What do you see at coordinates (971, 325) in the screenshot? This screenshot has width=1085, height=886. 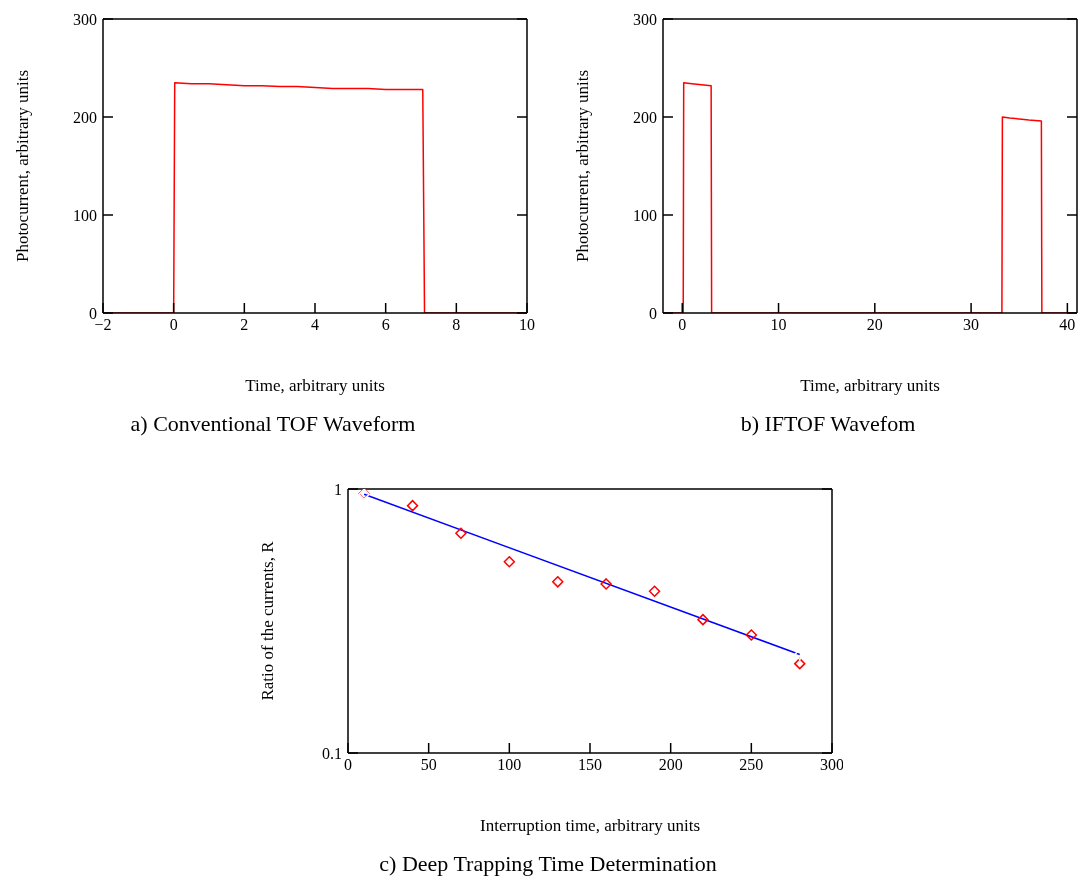 I see `x-tick-label: 30` at bounding box center [971, 325].